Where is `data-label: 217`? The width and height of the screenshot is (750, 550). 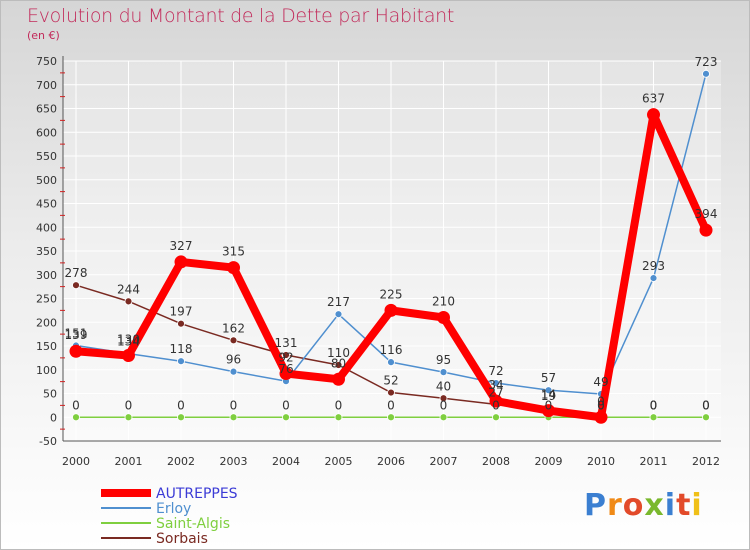 data-label: 217 is located at coordinates (338, 302).